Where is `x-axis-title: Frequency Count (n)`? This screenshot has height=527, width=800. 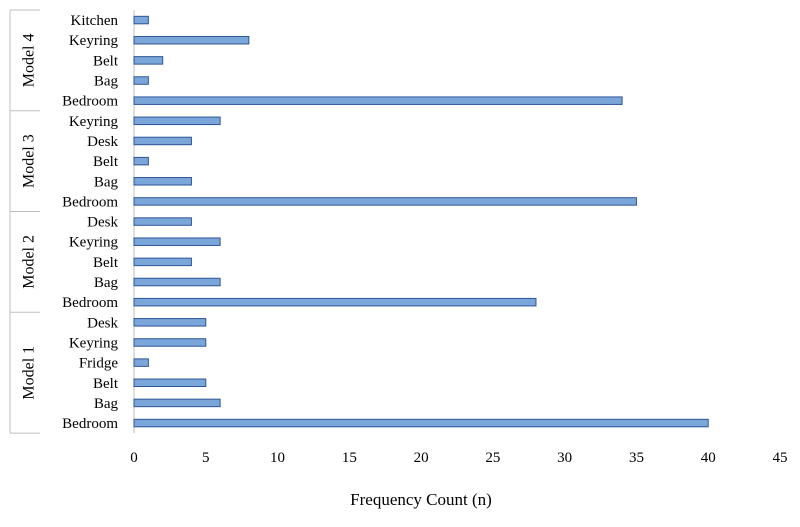
x-axis-title: Frequency Count (n) is located at coordinates (421, 499).